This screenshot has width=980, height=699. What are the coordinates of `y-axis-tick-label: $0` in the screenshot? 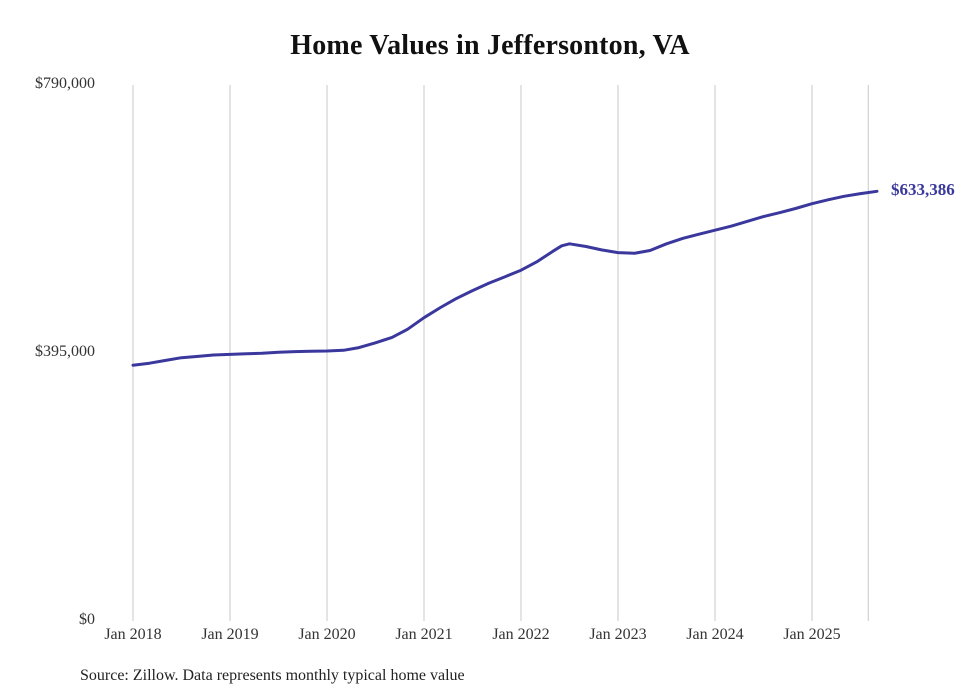 It's located at (87, 619).